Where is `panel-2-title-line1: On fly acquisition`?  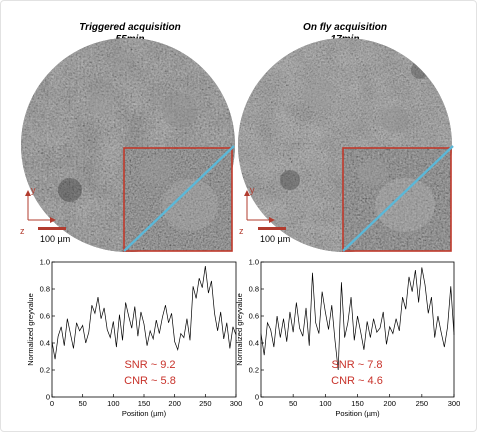 panel-2-title-line1: On fly acquisition is located at coordinates (345, 27).